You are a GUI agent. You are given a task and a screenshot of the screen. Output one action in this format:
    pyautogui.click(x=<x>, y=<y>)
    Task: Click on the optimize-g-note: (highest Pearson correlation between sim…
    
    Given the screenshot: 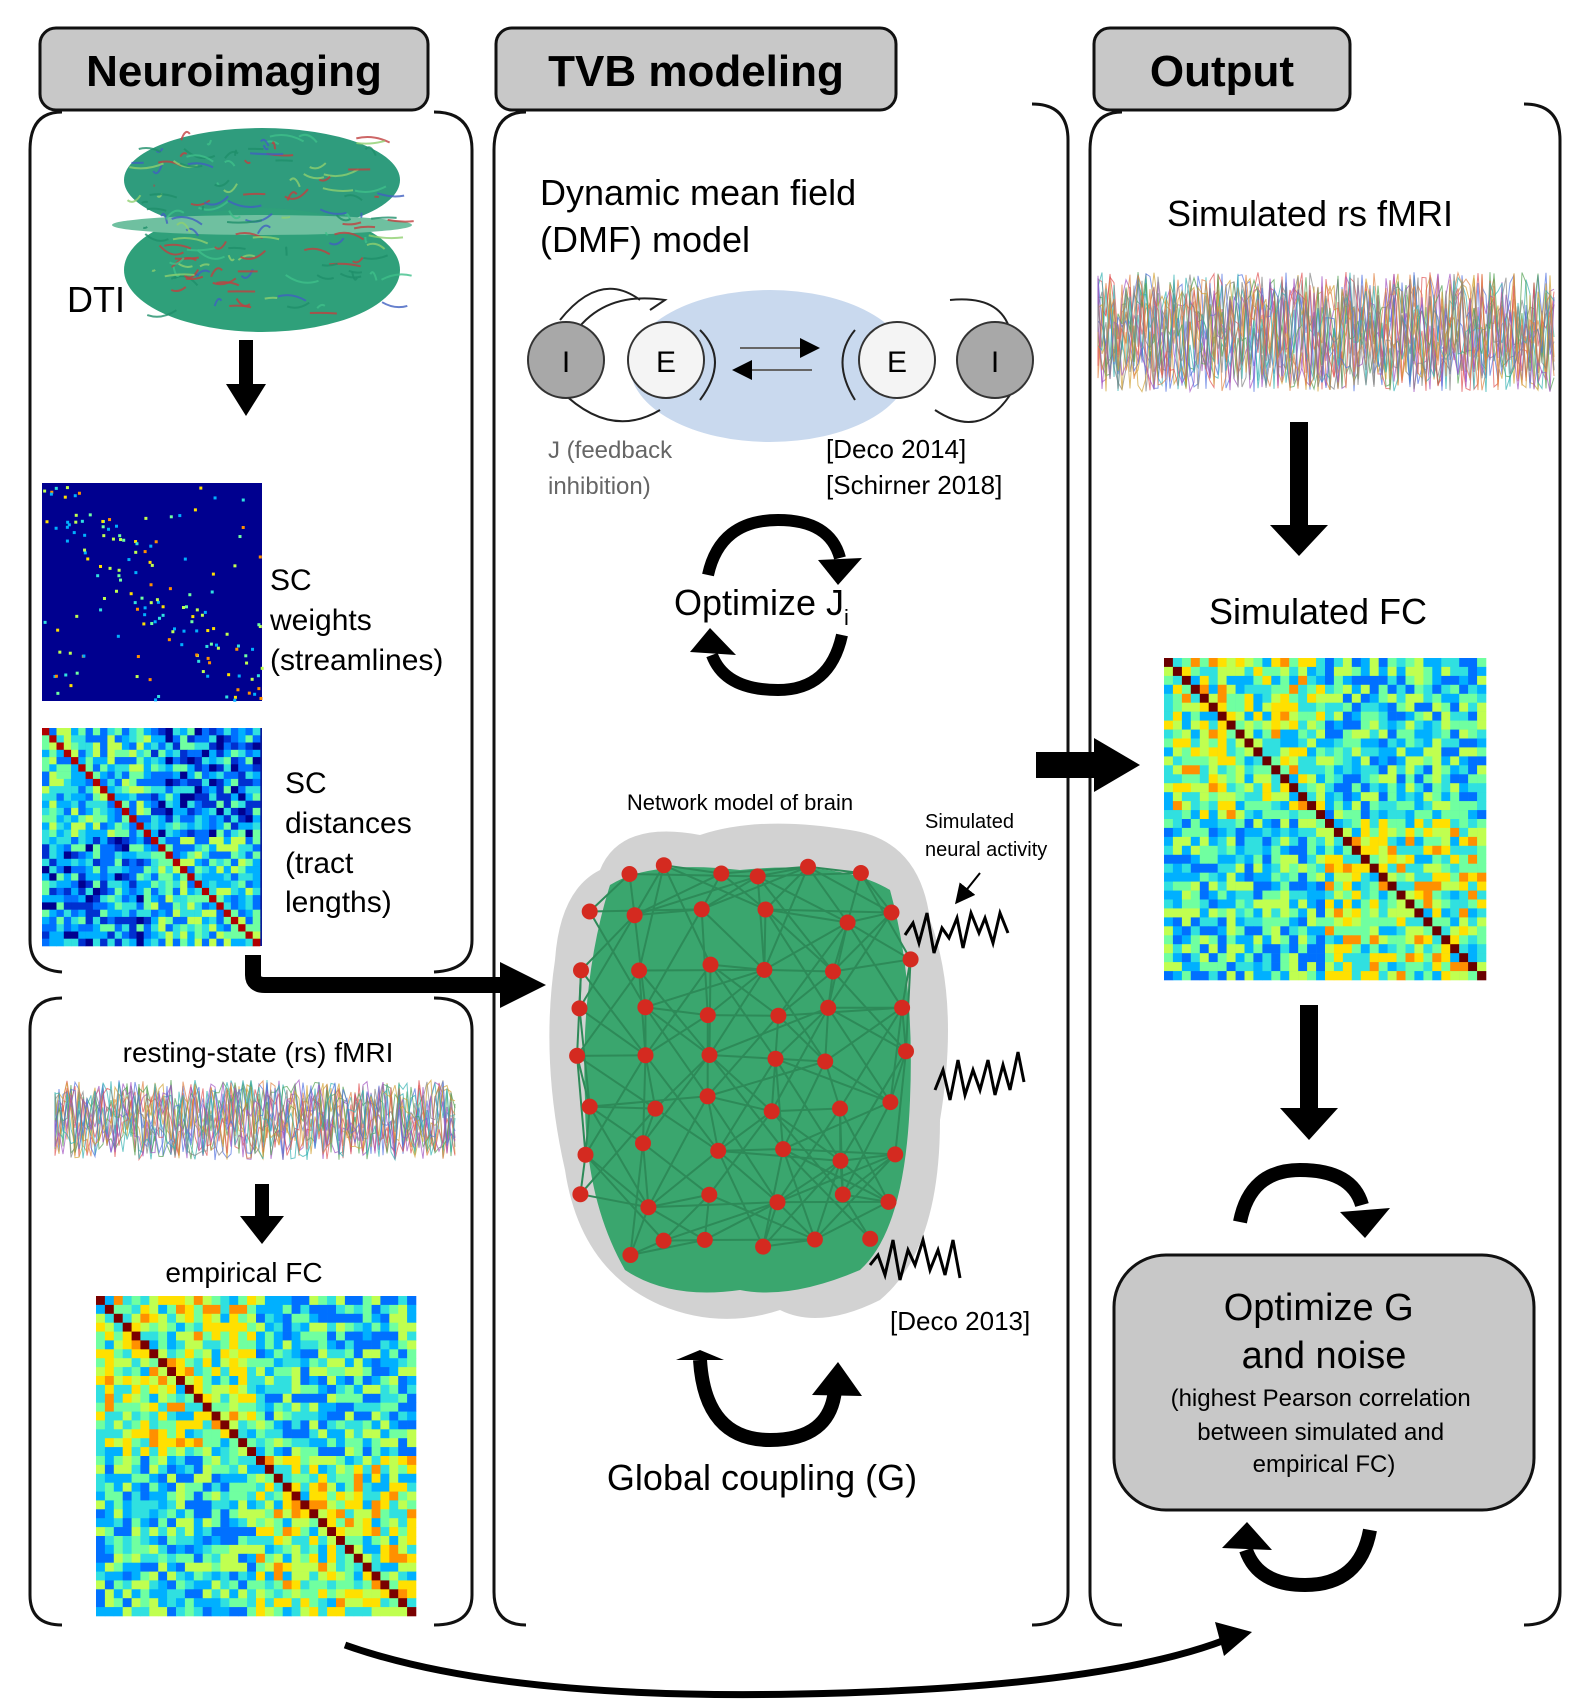 What is the action you would take?
    pyautogui.click(x=1324, y=1431)
    